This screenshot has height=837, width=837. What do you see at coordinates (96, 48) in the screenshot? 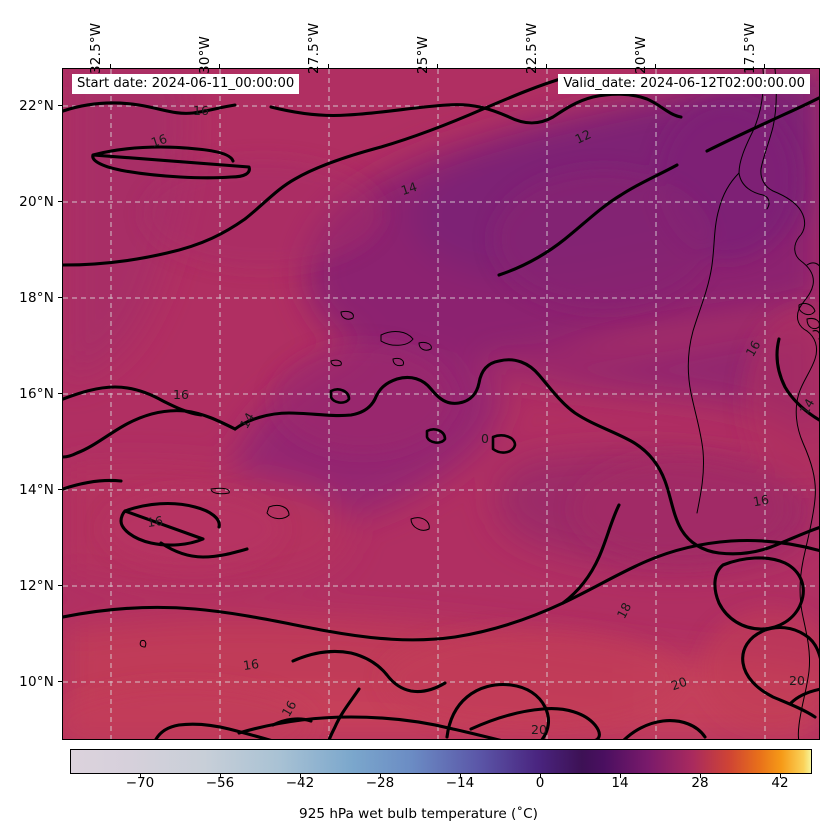
I see `x-tick-label: 32.5°W` at bounding box center [96, 48].